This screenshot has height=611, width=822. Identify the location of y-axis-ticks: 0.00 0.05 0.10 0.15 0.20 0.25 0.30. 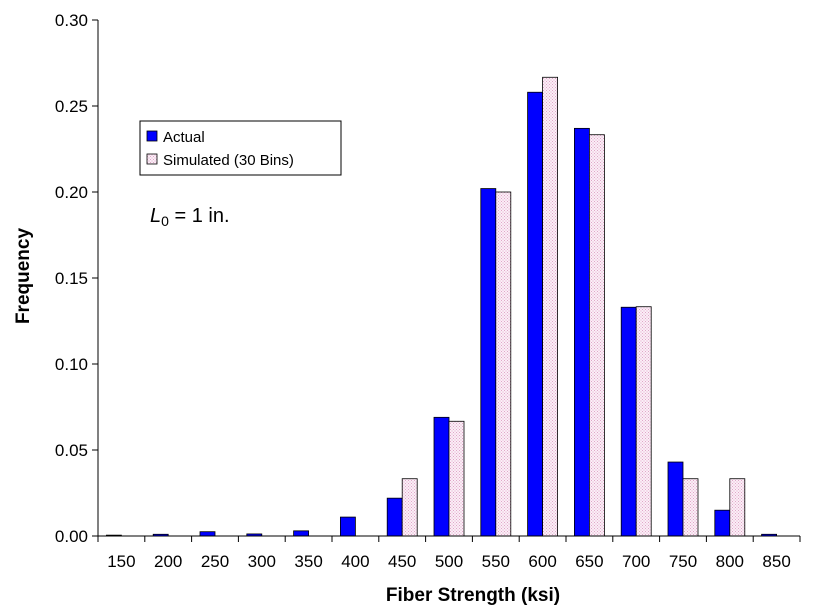
(76, 278).